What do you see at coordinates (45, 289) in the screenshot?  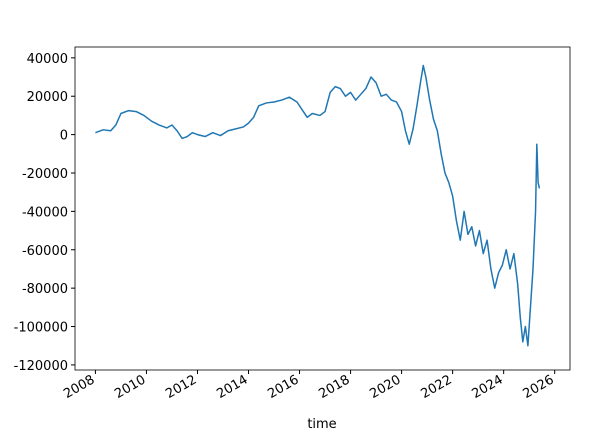 I see `y-tick-label: -80000` at bounding box center [45, 289].